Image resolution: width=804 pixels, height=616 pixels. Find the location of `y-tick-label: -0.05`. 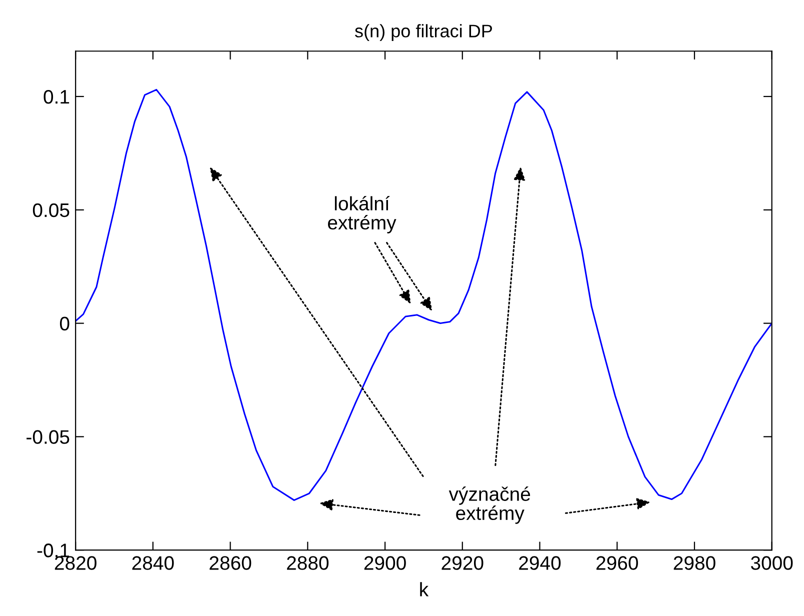

y-tick-label: -0.05 is located at coordinates (48, 437).